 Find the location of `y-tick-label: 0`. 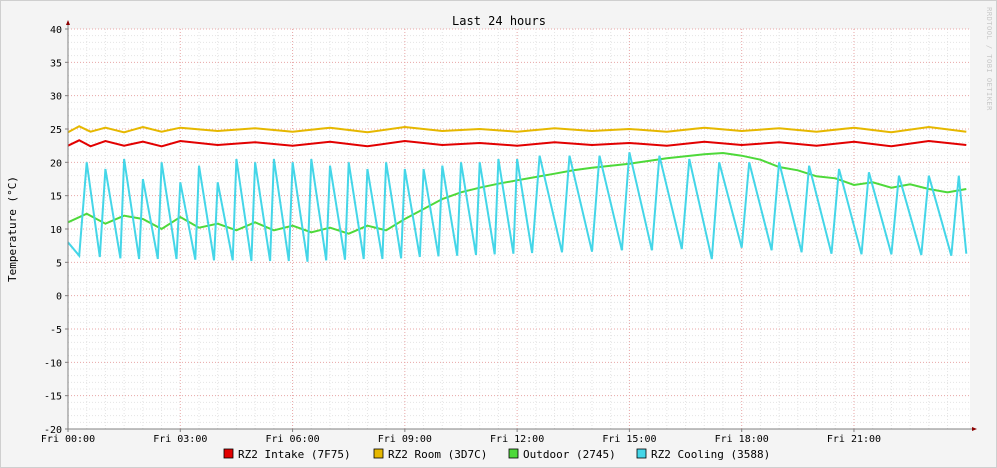

y-tick-label: 0 is located at coordinates (59, 297).